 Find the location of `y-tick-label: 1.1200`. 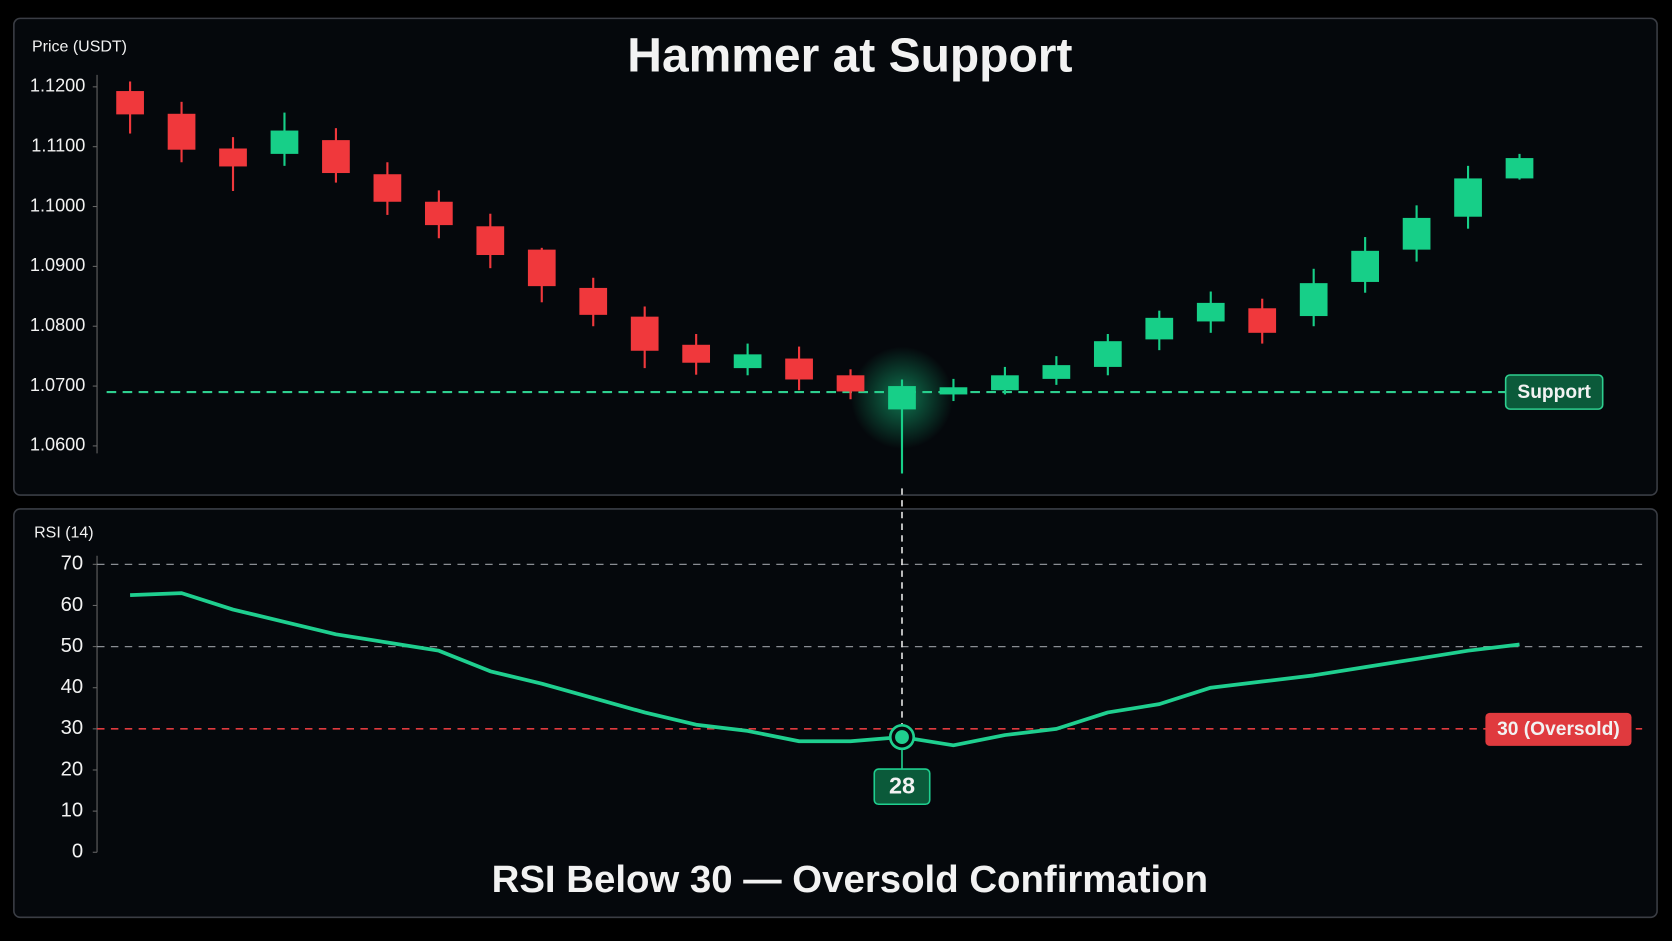

y-tick-label: 1.1200 is located at coordinates (57, 86).